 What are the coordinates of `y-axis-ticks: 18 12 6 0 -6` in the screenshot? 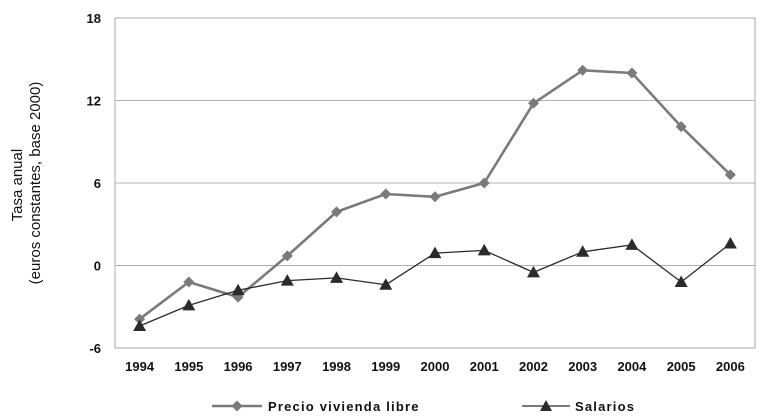 It's located at (94, 183).